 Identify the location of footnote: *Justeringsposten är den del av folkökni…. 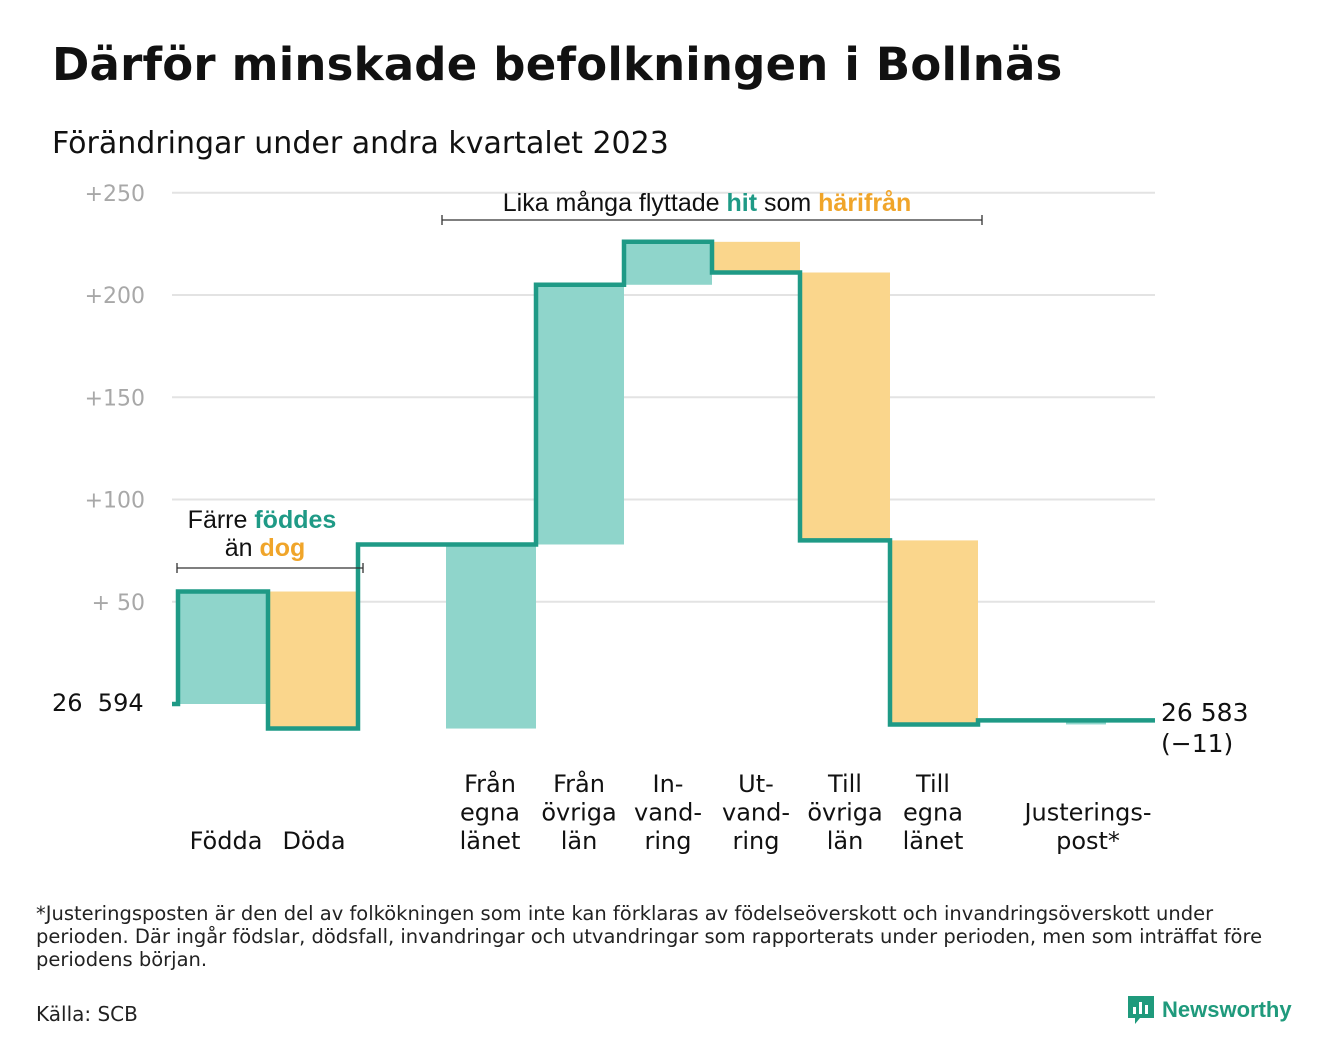
(649, 936).